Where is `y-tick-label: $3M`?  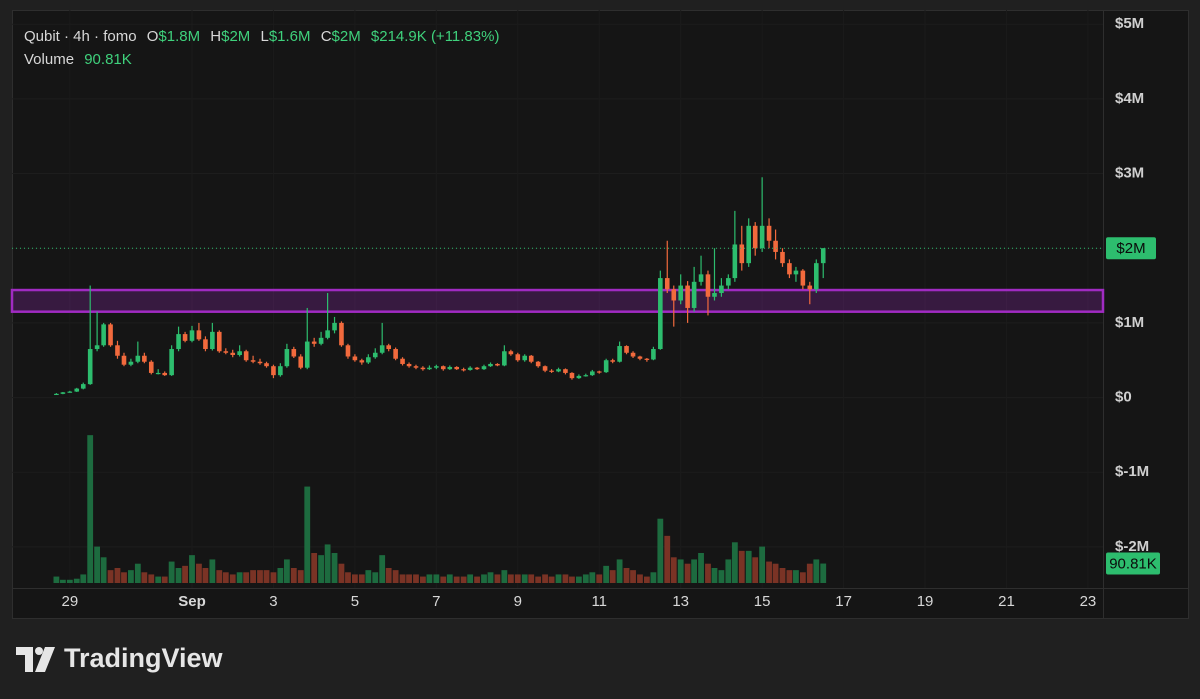 y-tick-label: $3M is located at coordinates (1129, 173).